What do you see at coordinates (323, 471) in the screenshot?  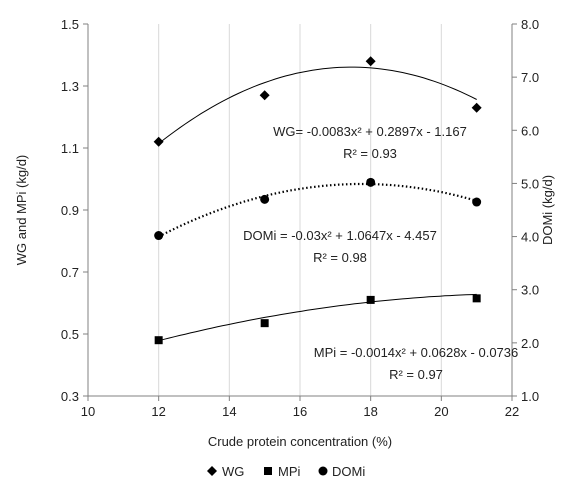 I see `legend-domi-marker` at bounding box center [323, 471].